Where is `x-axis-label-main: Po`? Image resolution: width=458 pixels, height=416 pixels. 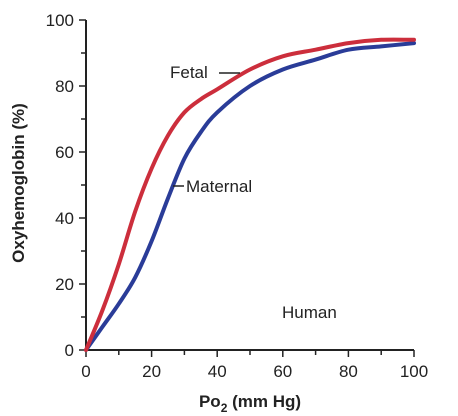
x-axis-label-main: Po is located at coordinates (210, 401).